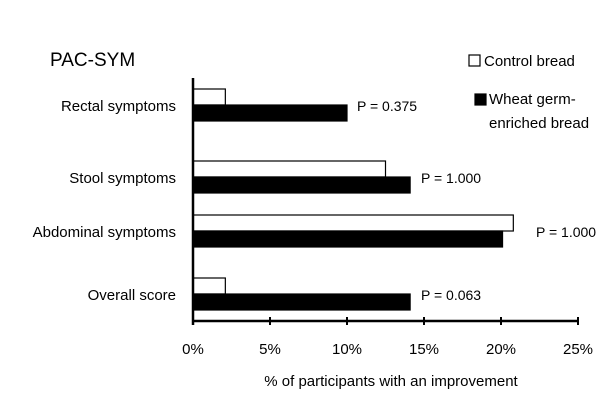 The height and width of the screenshot is (393, 605). I want to click on x-tick-label: 0%, so click(193, 349).